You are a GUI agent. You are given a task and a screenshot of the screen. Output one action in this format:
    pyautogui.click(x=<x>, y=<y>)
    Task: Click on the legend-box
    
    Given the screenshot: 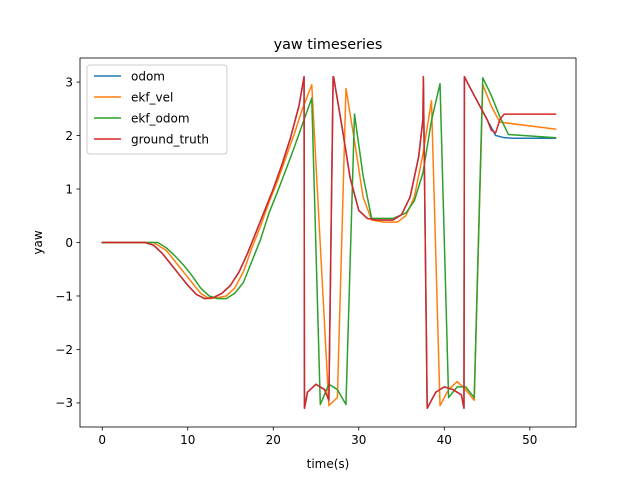 What is the action you would take?
    pyautogui.click(x=157, y=109)
    